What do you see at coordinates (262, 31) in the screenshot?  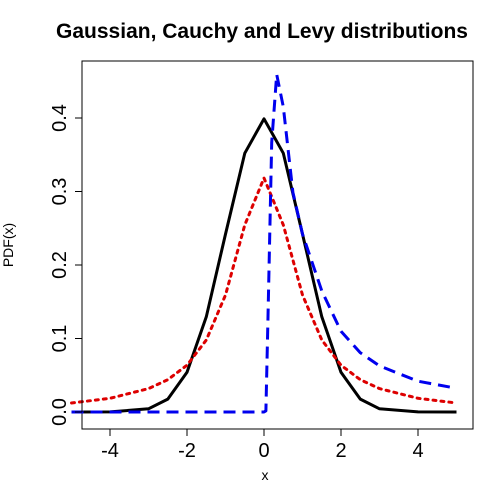 I see `chart-title: Gaussian, Cauchy and Levy distributions` at bounding box center [262, 31].